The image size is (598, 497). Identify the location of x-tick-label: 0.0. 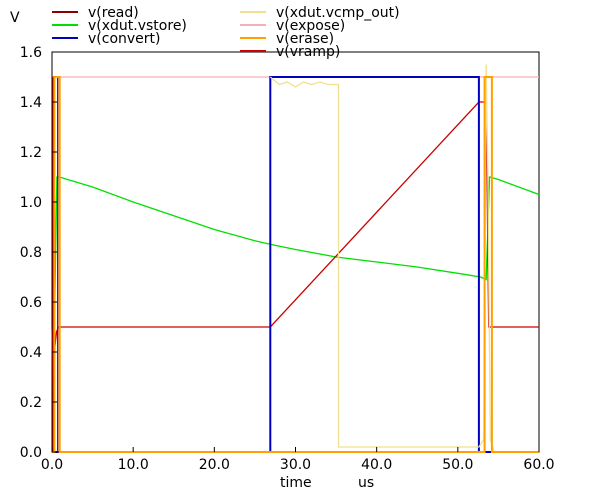
(52, 465).